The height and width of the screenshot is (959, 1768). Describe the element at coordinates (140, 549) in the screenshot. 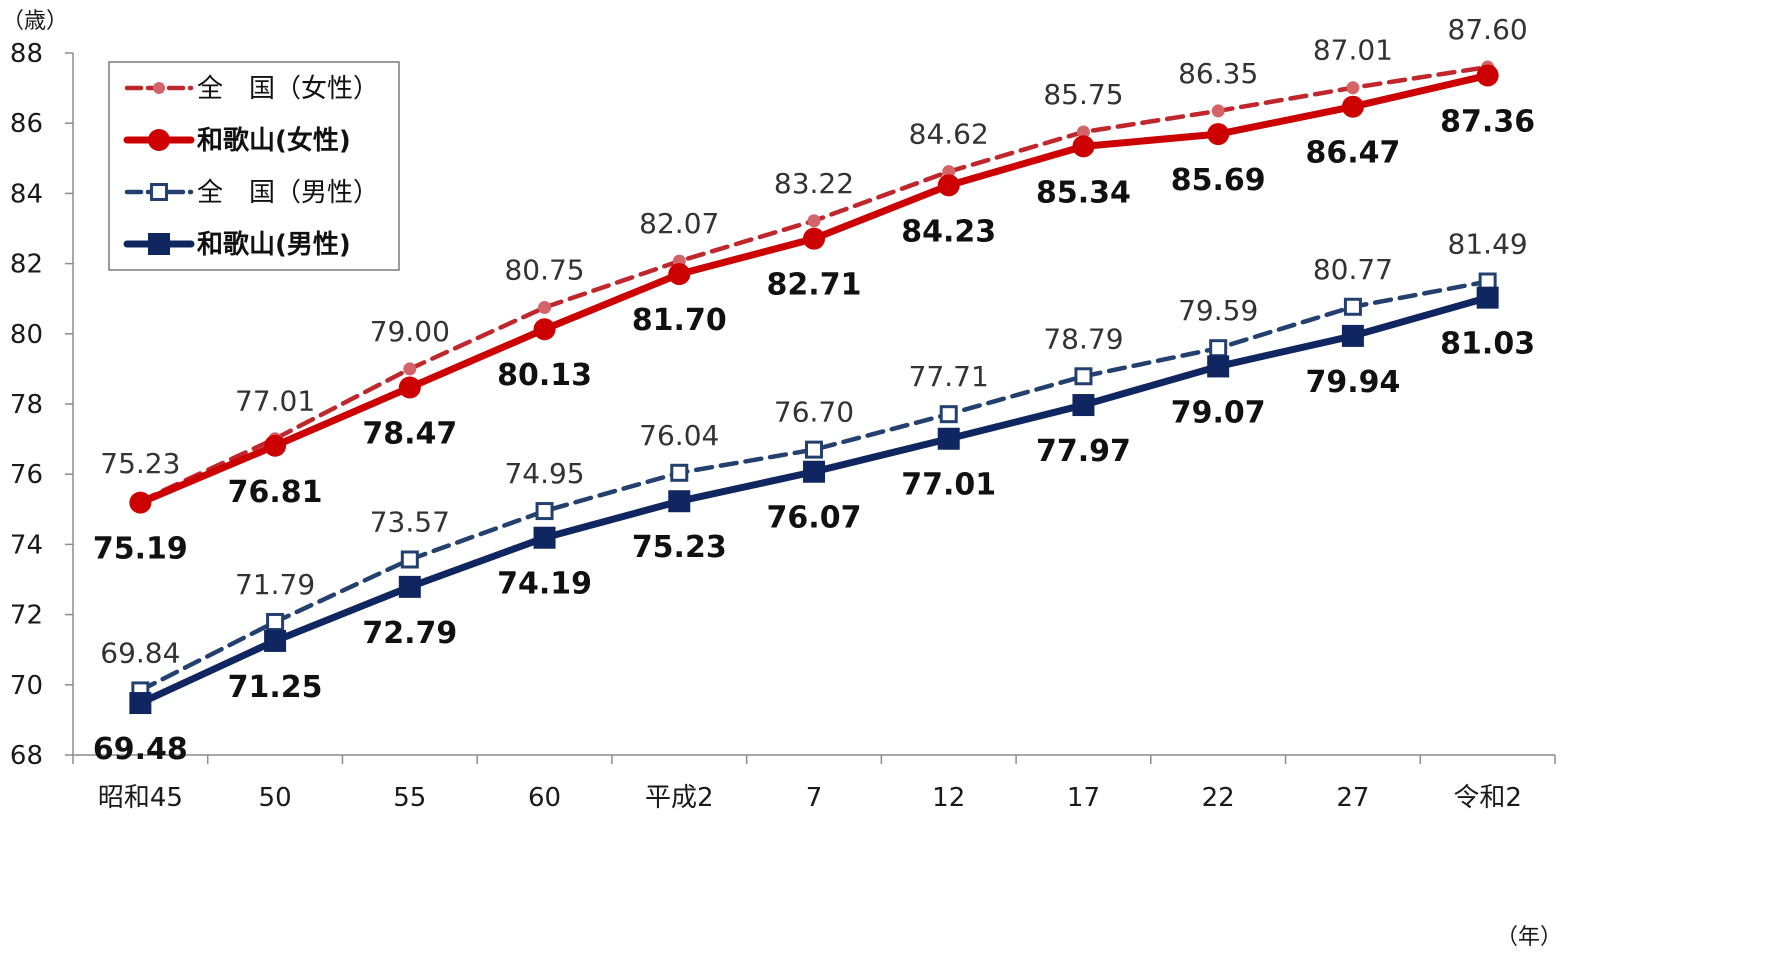

I see `data-label: 75.19` at that location.